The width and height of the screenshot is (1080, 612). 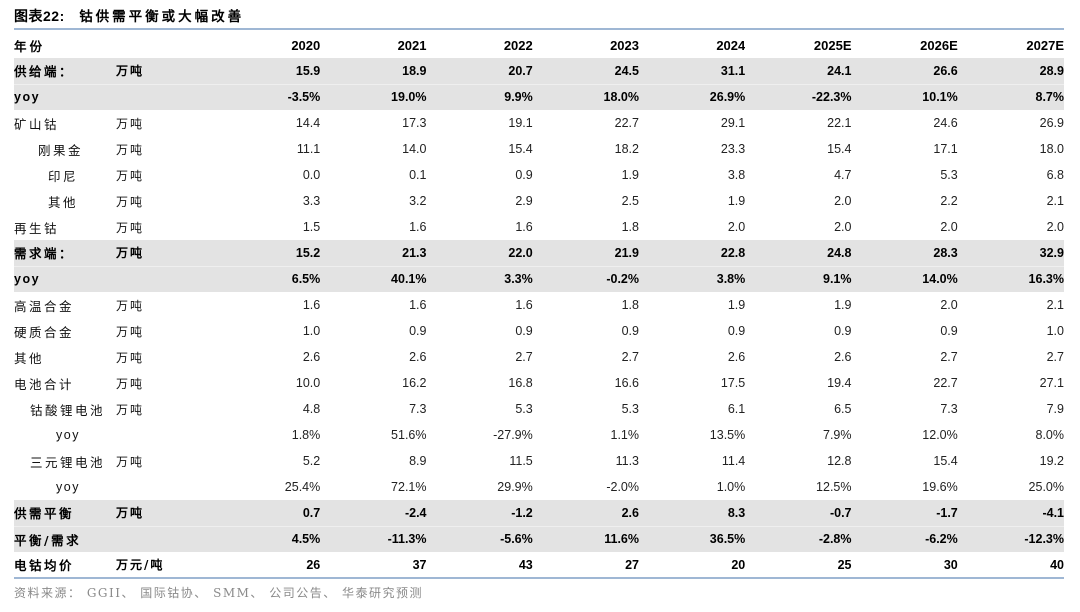 I want to click on row-value: 16.3%, so click(x=1010, y=278).